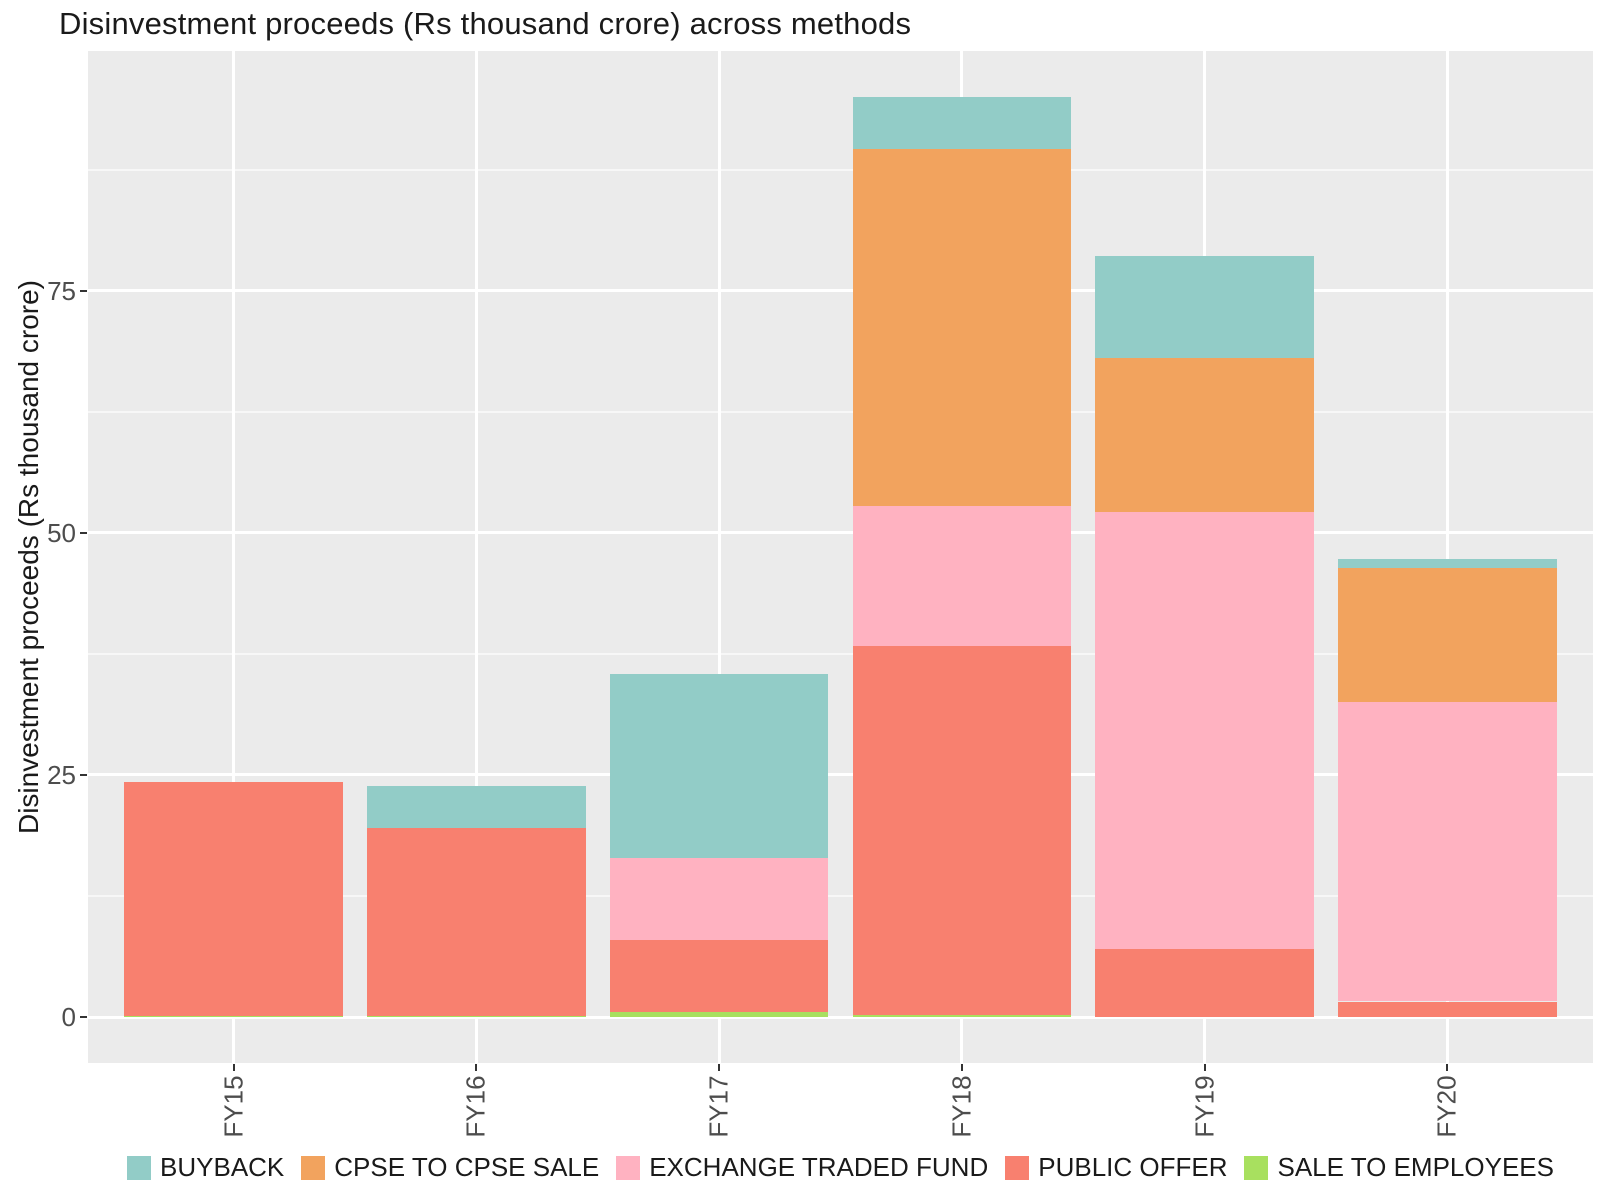 This screenshot has width=1600, height=1200. I want to click on x-tick-label-wrap: FY17, so click(719, 1106).